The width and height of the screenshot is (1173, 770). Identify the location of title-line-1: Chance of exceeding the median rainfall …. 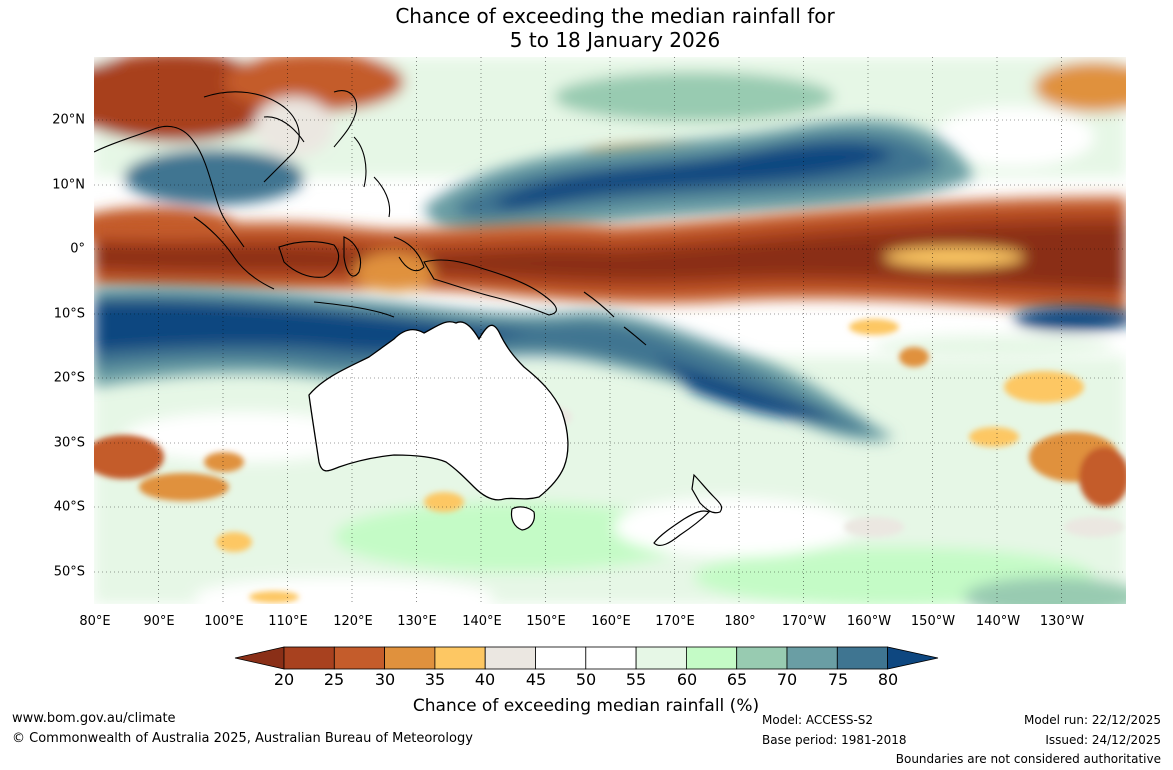
(615, 16).